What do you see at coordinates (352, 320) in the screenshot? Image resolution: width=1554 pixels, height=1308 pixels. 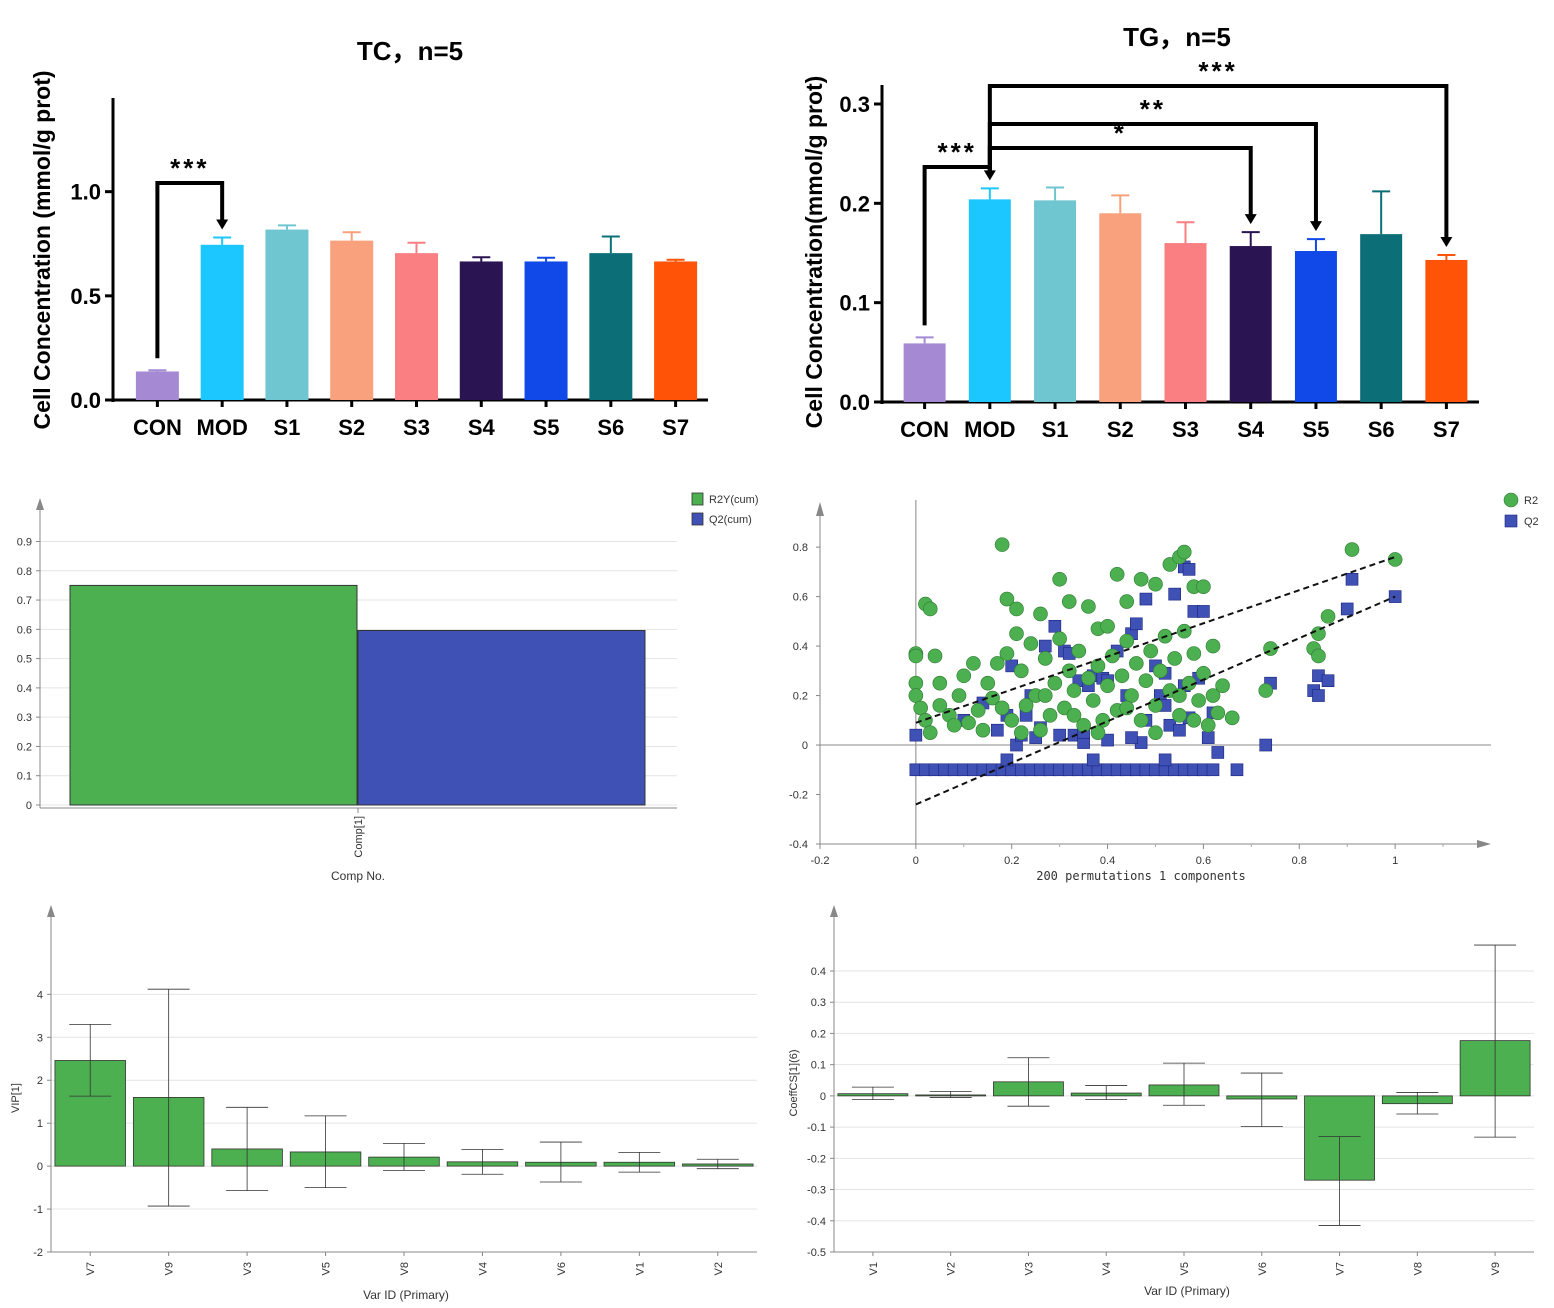 I see `bar-s2` at bounding box center [352, 320].